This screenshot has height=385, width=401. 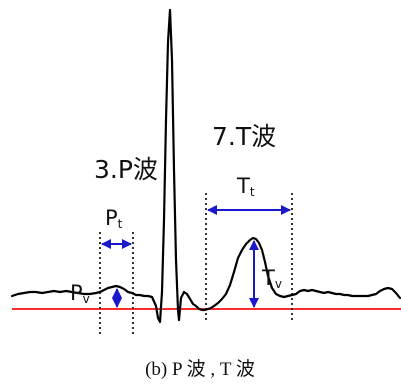 I want to click on p-interval-label: Pt, so click(x=114, y=218).